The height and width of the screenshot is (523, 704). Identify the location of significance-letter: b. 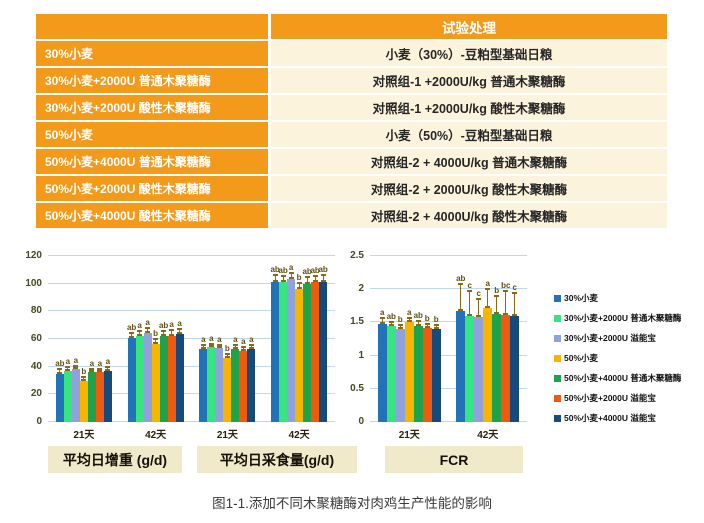
(227, 349).